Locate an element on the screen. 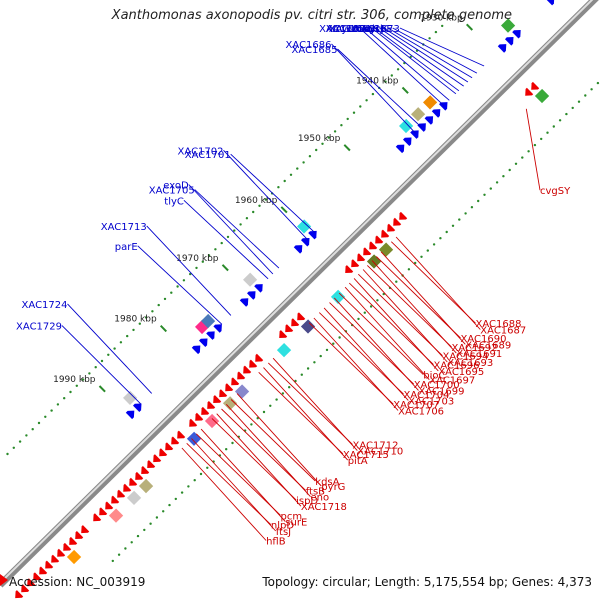  forward-gene-label: XAC1724 is located at coordinates (45, 305).